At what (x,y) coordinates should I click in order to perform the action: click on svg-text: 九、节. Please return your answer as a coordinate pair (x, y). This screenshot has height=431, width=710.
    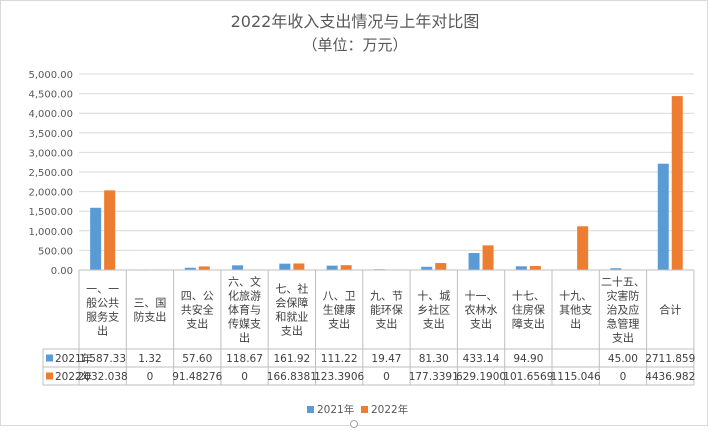
    Looking at the image, I should click on (386, 296).